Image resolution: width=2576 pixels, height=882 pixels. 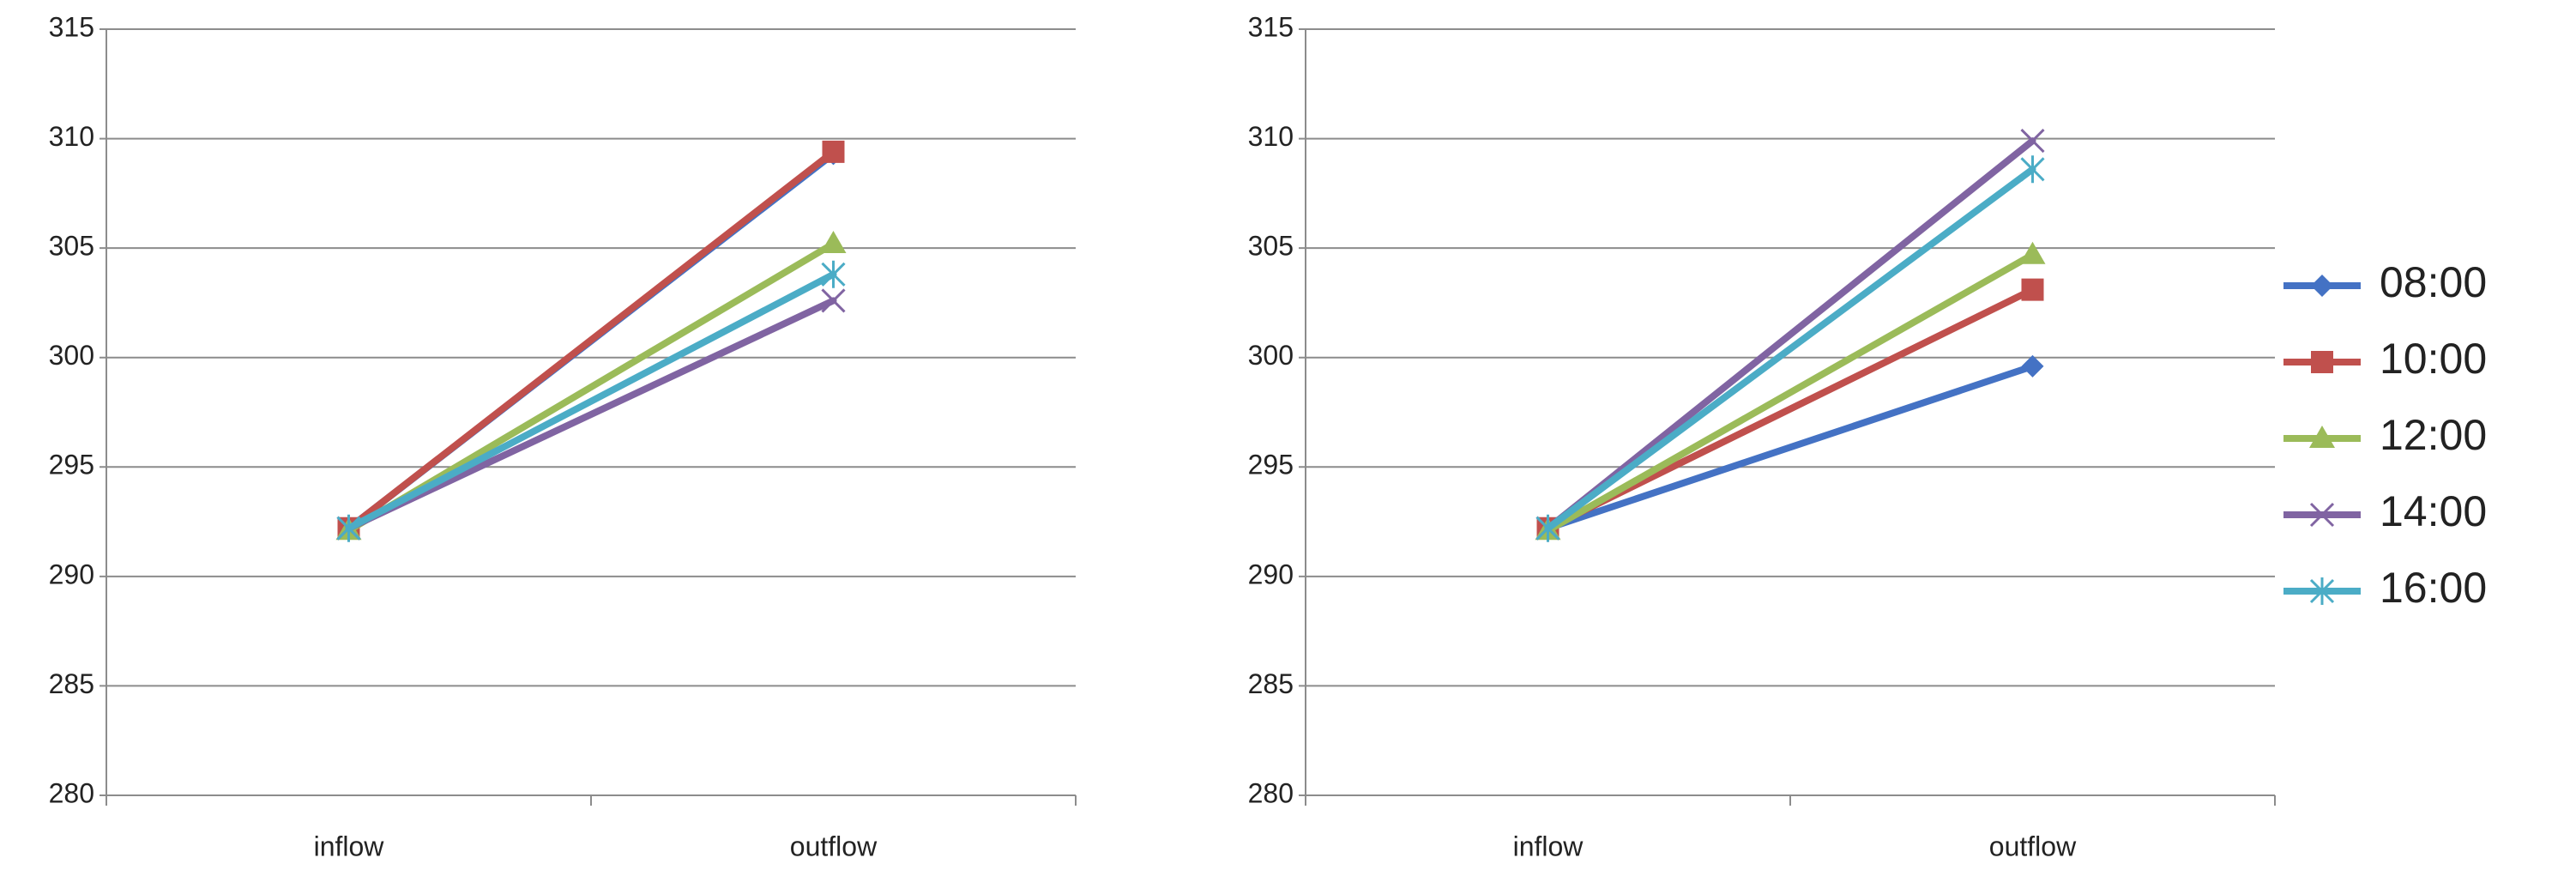 I want to click on legend-label: 16:00, so click(x=2433, y=588).